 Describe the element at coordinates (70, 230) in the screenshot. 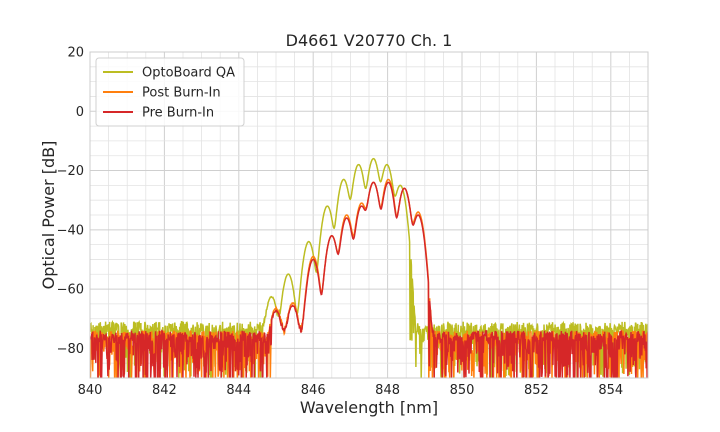

I see `y-tick-label: −40` at that location.